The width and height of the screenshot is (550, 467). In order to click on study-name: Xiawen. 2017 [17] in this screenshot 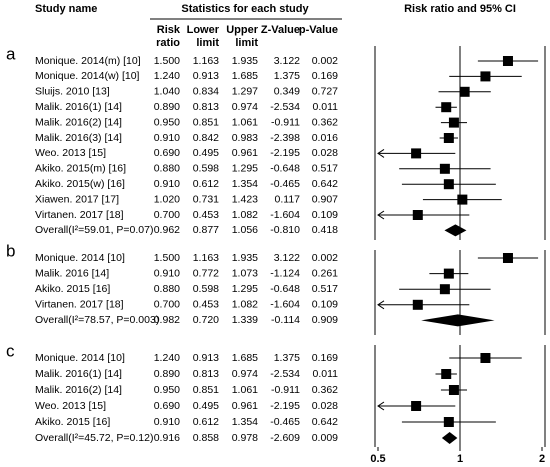, I will do `click(77, 199)`.